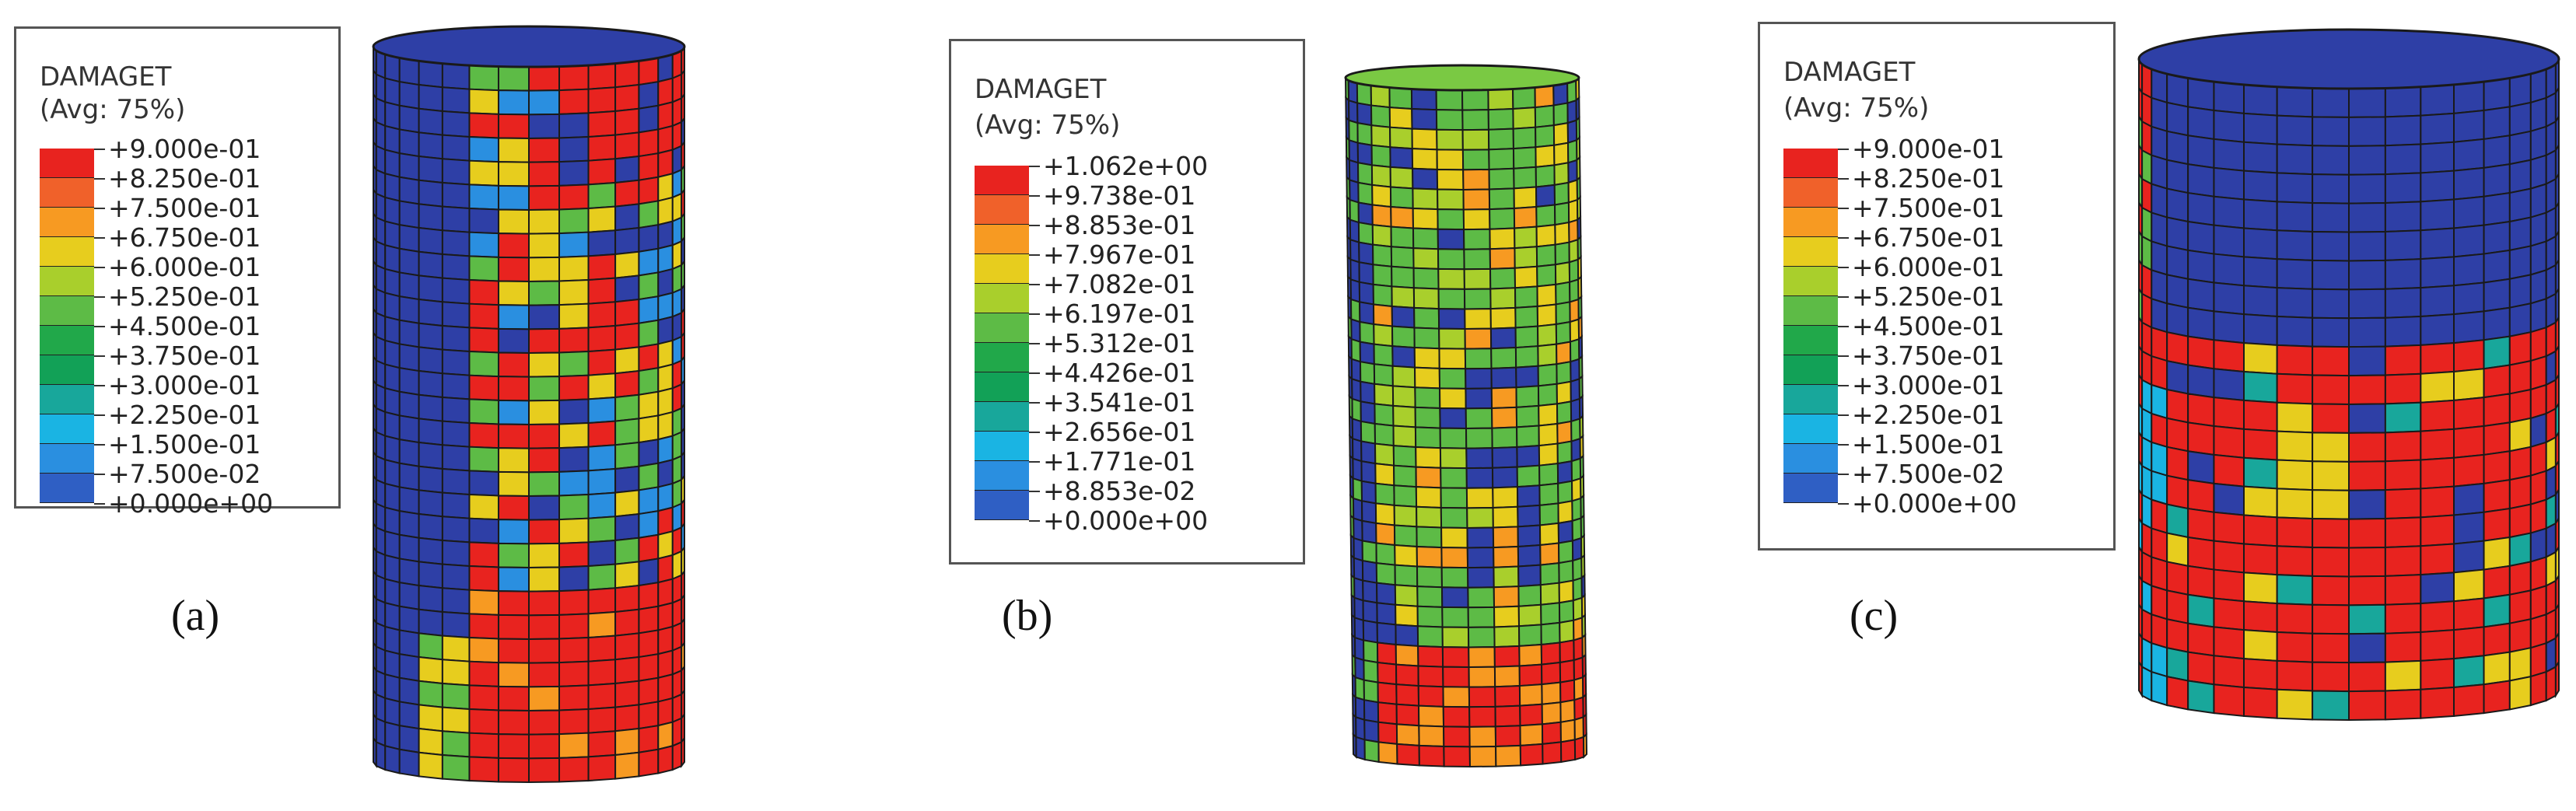 The width and height of the screenshot is (2576, 811). Describe the element at coordinates (1119, 402) in the screenshot. I see `legend-value-label: +3.541e-01` at that location.